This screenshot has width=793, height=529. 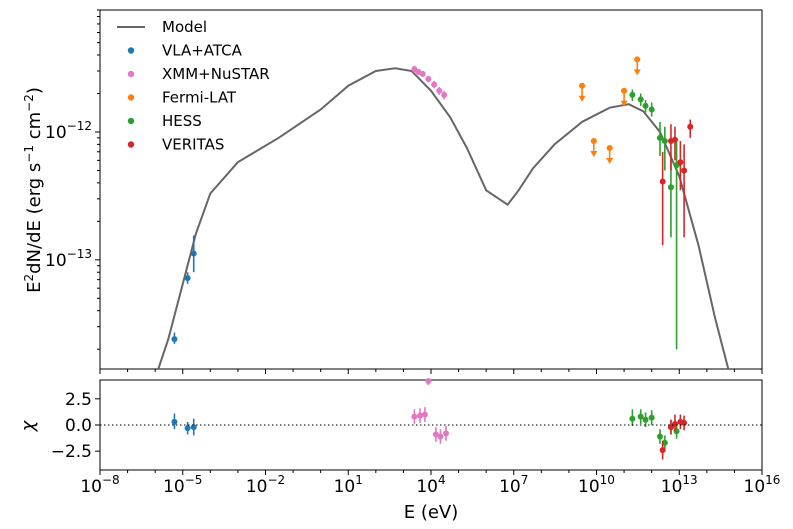 What do you see at coordinates (182, 485) in the screenshot?
I see `x-tick-label-1: 10⁻⁵` at bounding box center [182, 485].